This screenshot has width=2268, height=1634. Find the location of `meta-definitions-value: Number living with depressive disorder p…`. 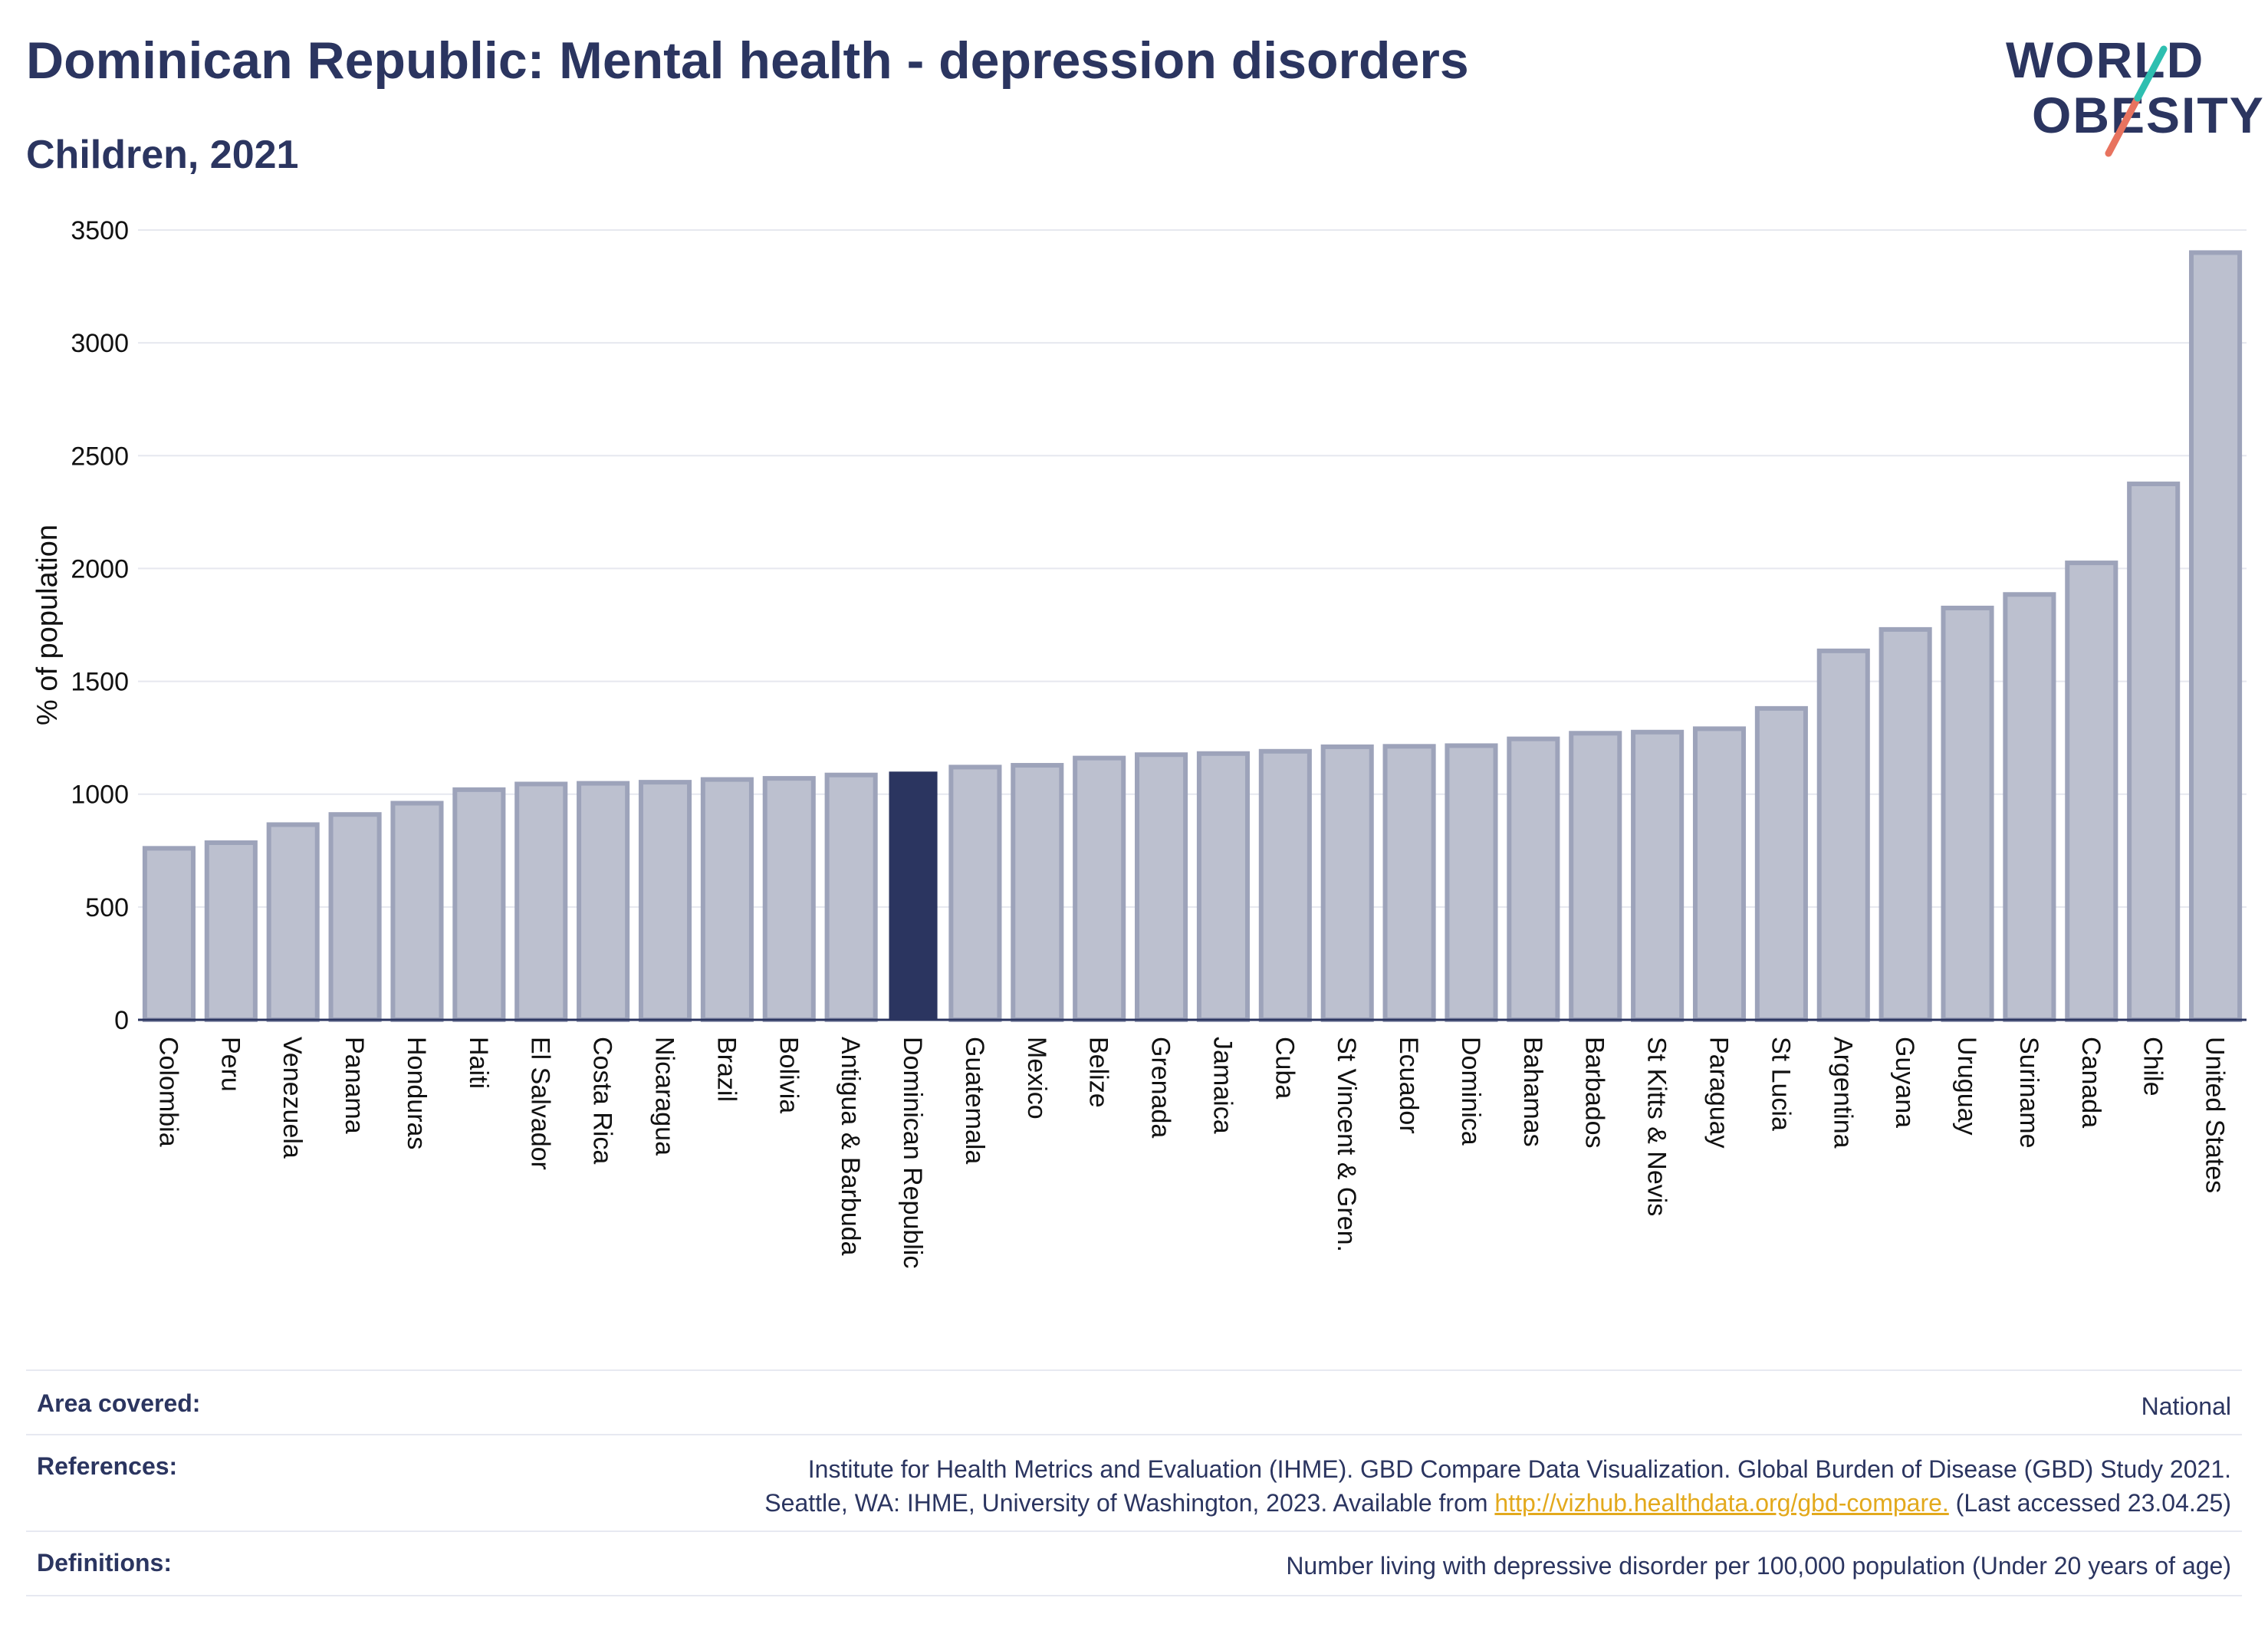

meta-definitions-value: Number living with depressive disorder p… is located at coordinates (1758, 1566).